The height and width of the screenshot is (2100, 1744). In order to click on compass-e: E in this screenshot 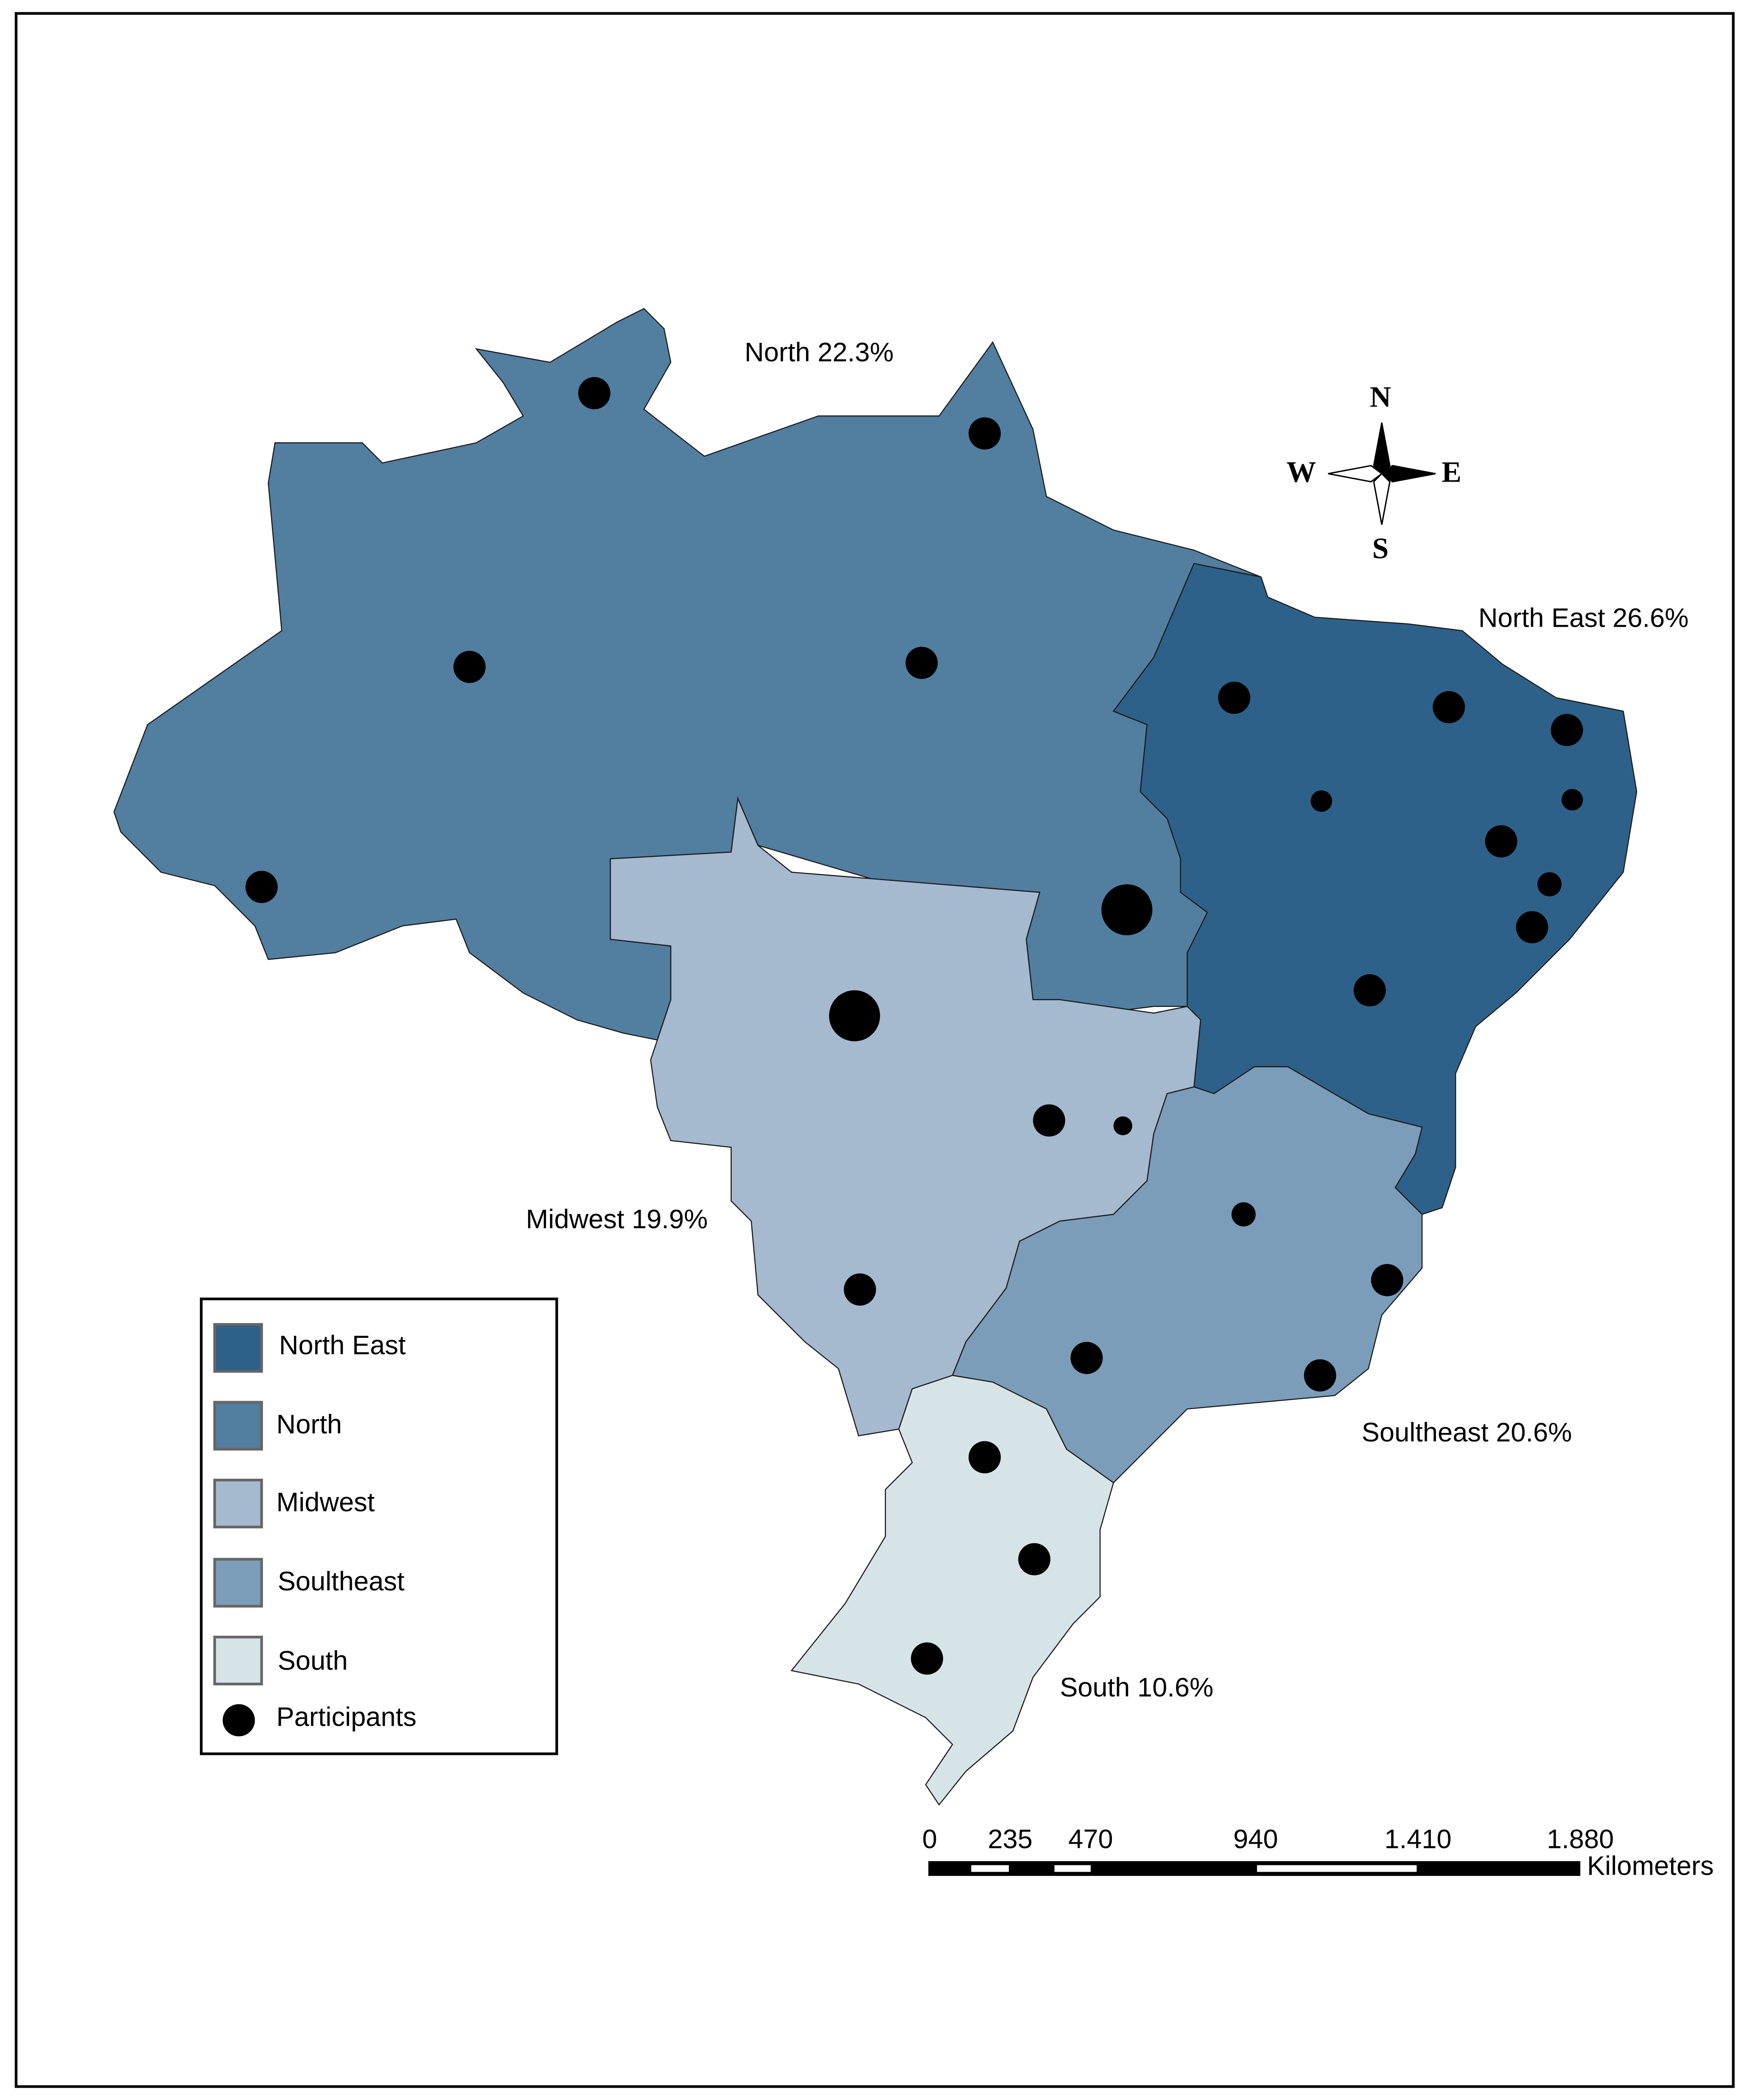, I will do `click(1452, 472)`.